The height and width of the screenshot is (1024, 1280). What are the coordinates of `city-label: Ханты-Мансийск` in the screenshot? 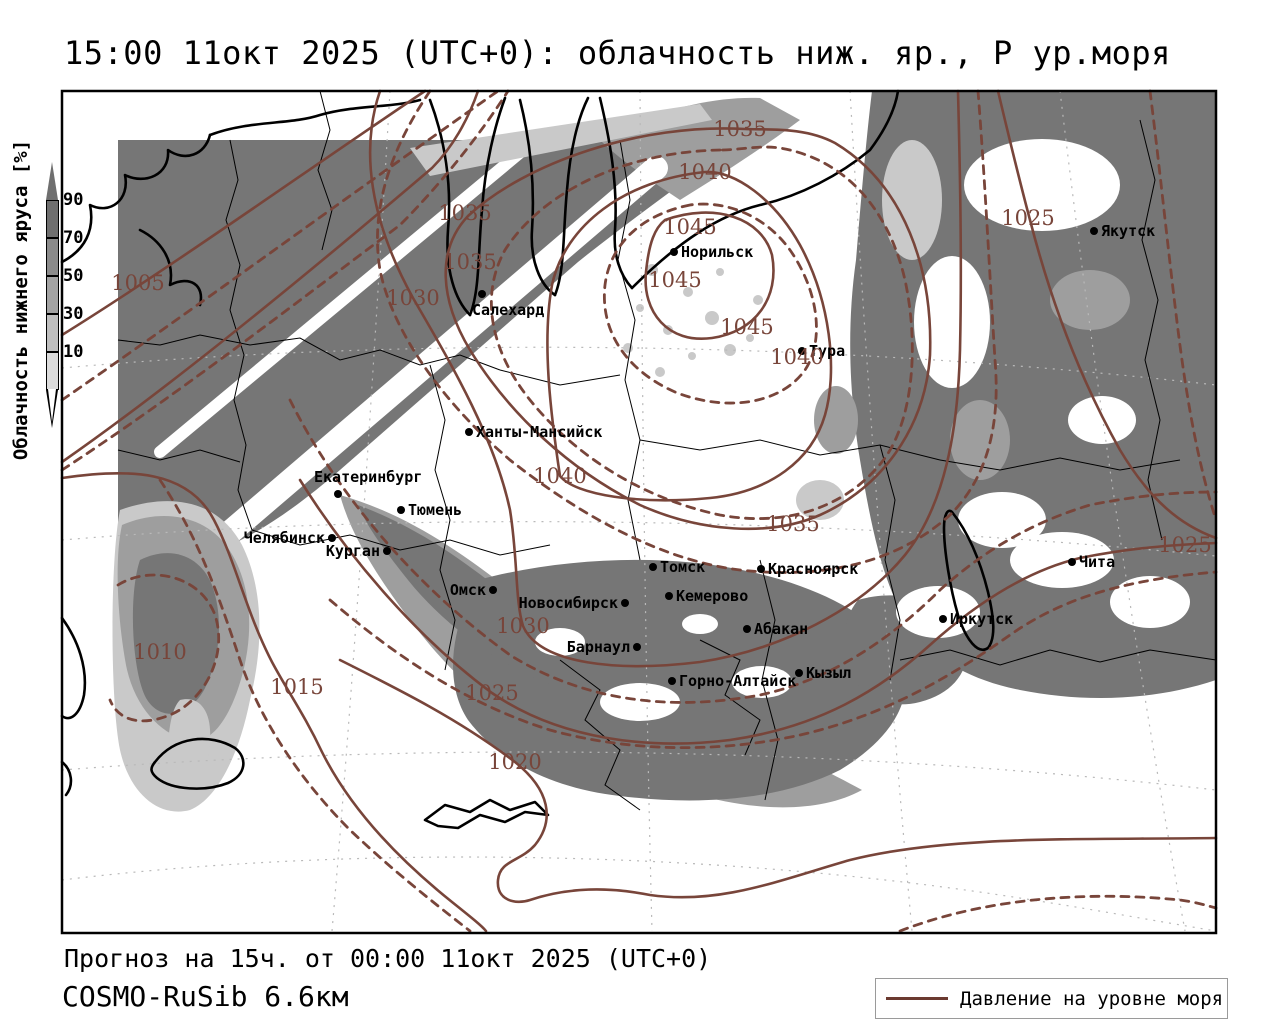 It's located at (539, 432).